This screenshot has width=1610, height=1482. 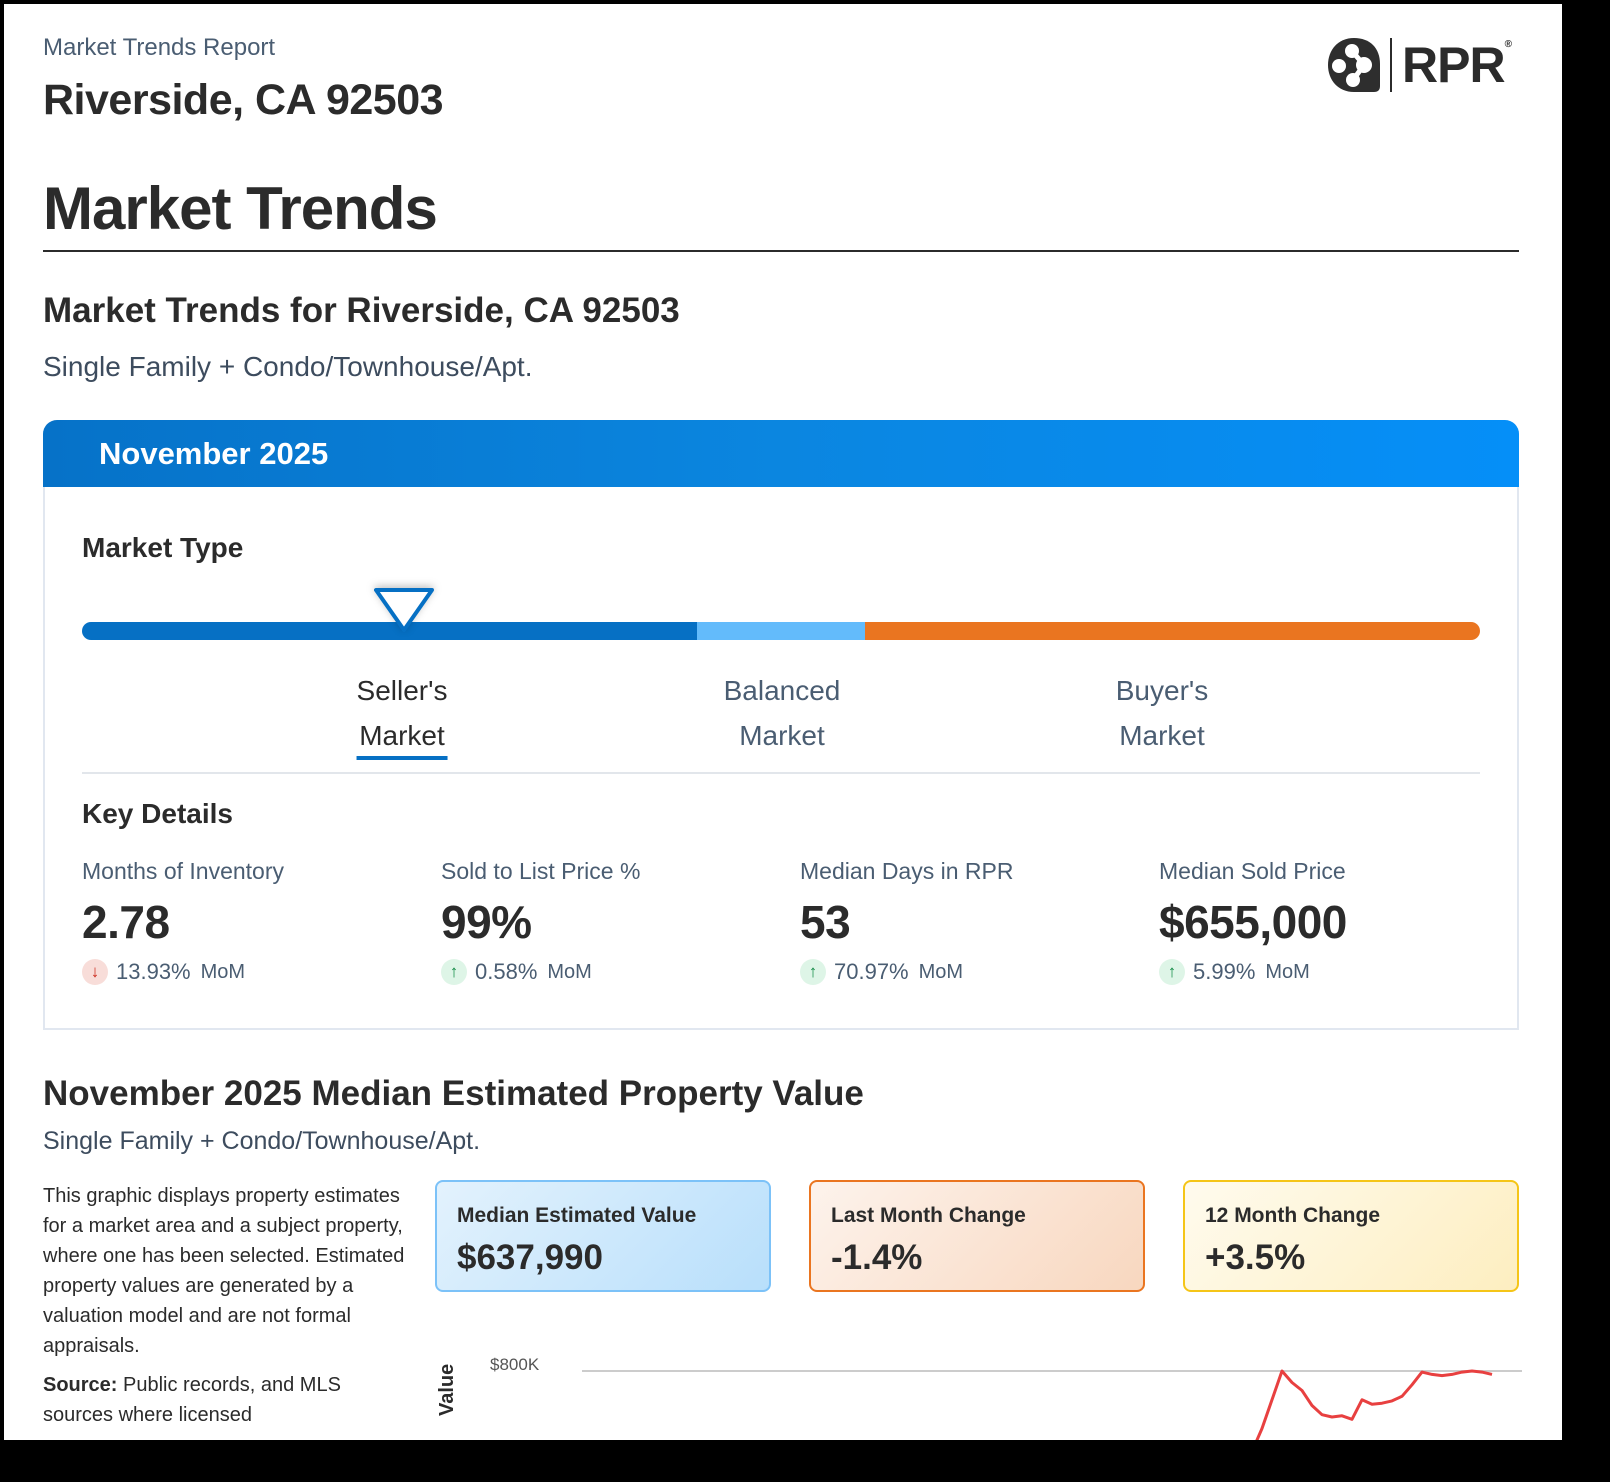 I want to click on section-title: Market Trends for Riverside, CA 92503, so click(x=361, y=310).